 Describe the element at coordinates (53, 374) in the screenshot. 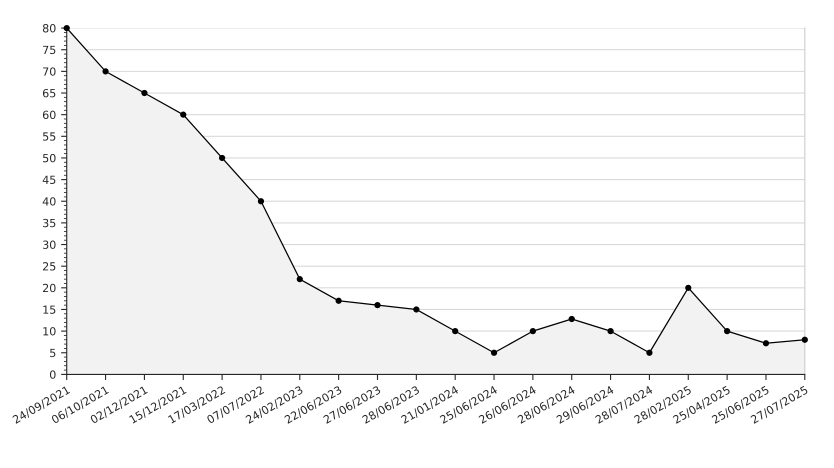

I see `y-tick-label: 0` at that location.